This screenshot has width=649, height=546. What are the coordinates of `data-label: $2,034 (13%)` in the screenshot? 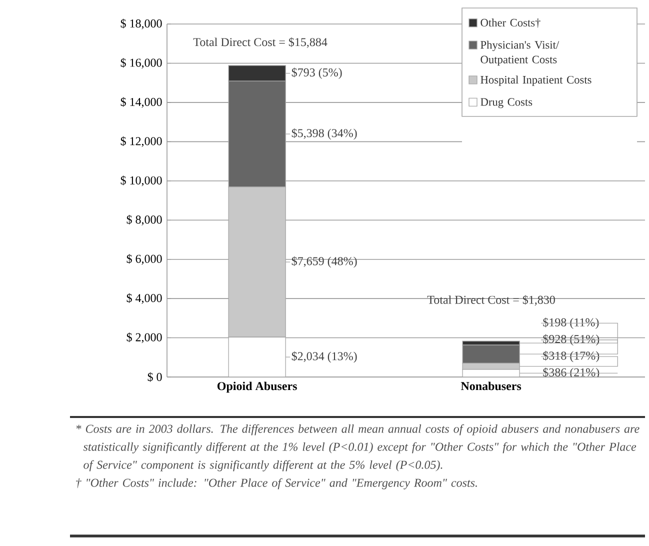 It's located at (324, 357).